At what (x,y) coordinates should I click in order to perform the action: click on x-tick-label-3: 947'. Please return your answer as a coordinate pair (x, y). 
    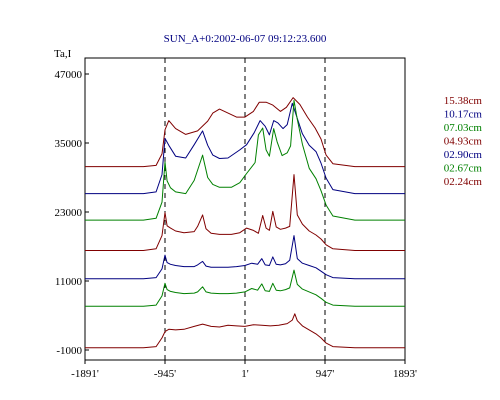
    Looking at the image, I should click on (325, 374).